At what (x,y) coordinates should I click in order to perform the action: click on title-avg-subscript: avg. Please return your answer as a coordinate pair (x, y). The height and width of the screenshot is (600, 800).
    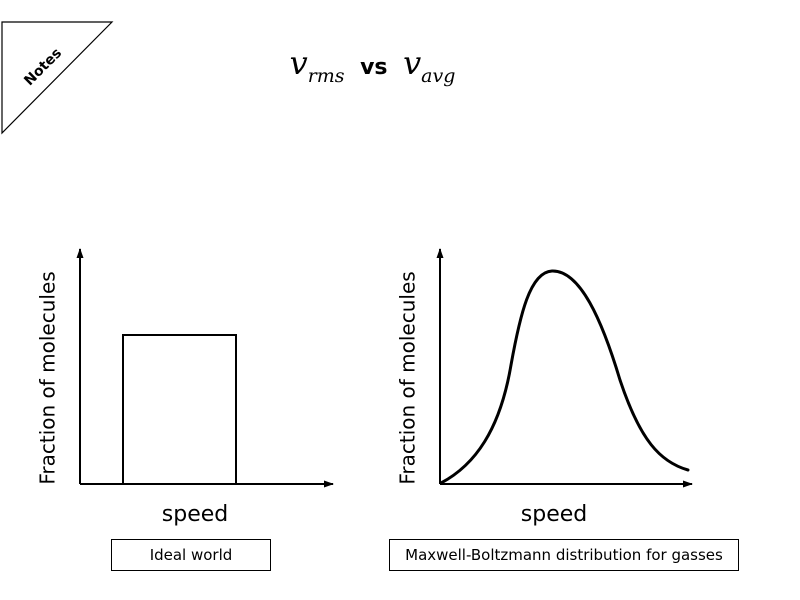
    Looking at the image, I should click on (438, 76).